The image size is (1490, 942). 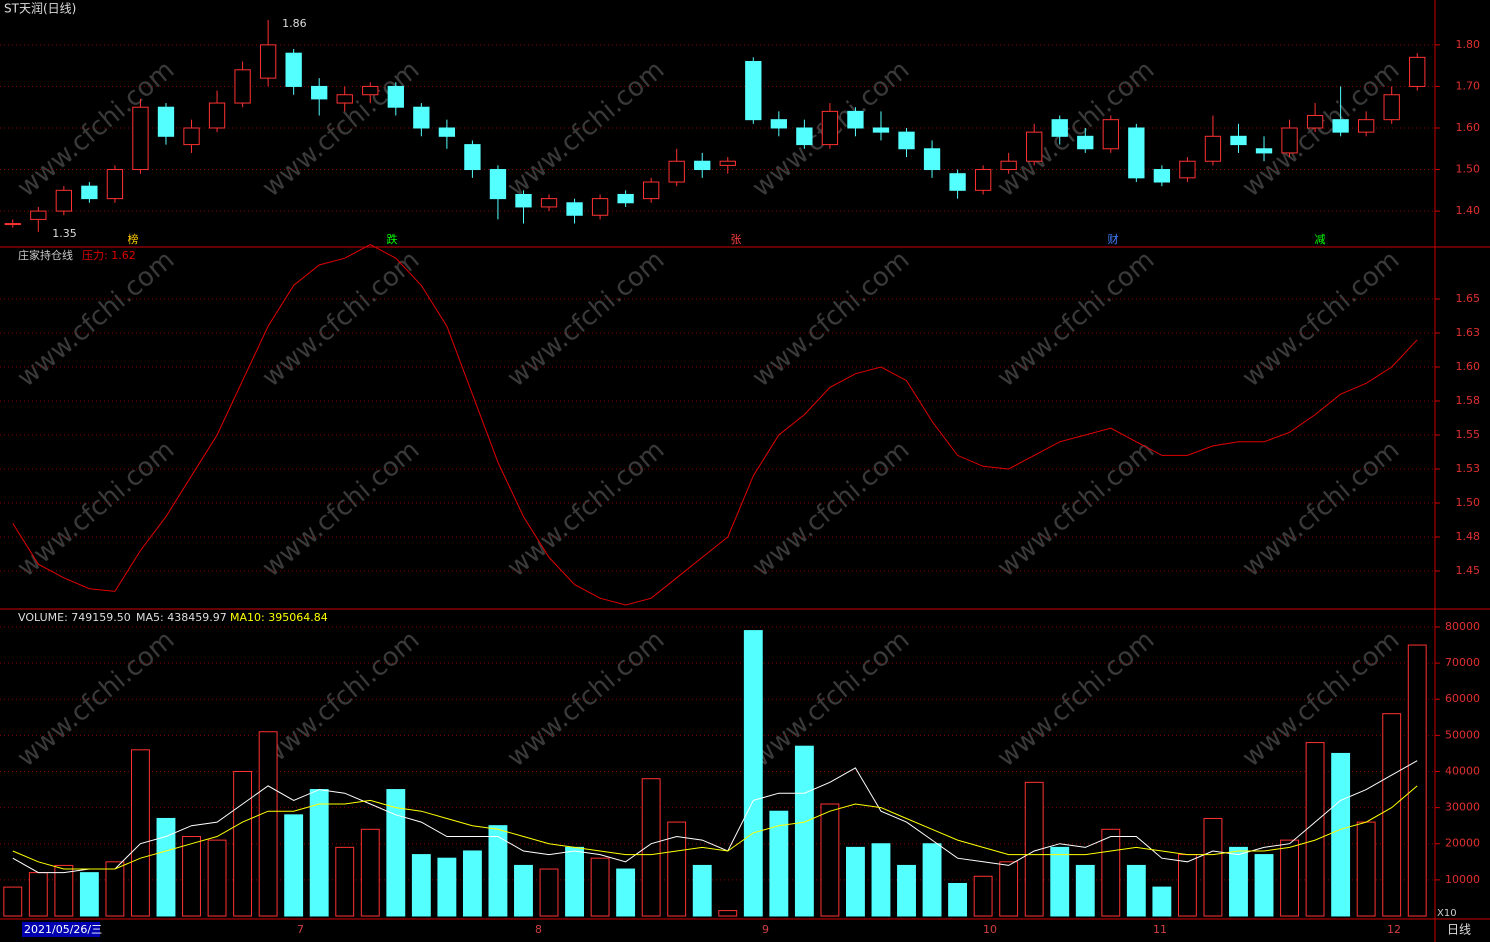 I want to click on y-tick-label: 30000, so click(x=1462, y=807).